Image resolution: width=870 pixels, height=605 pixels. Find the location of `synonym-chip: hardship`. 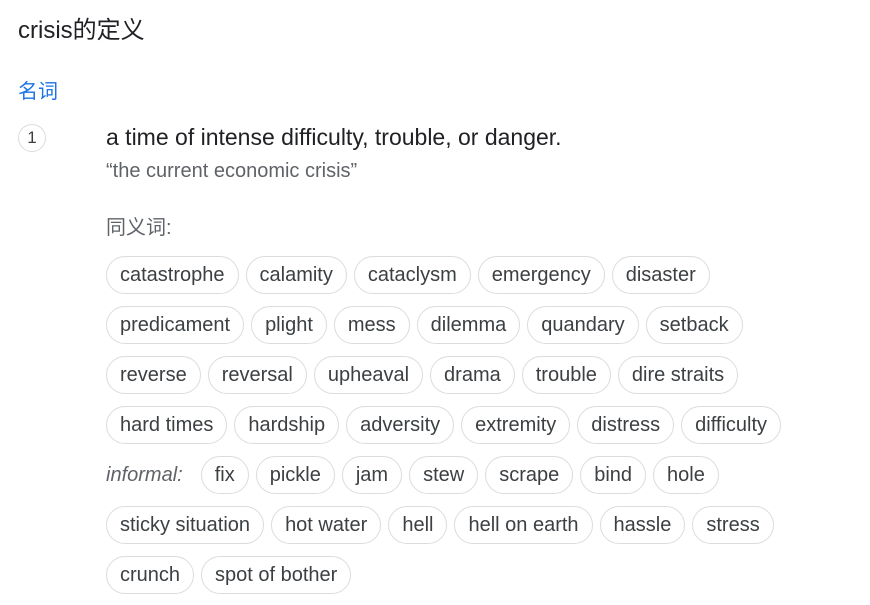

synonym-chip: hardship is located at coordinates (287, 425).